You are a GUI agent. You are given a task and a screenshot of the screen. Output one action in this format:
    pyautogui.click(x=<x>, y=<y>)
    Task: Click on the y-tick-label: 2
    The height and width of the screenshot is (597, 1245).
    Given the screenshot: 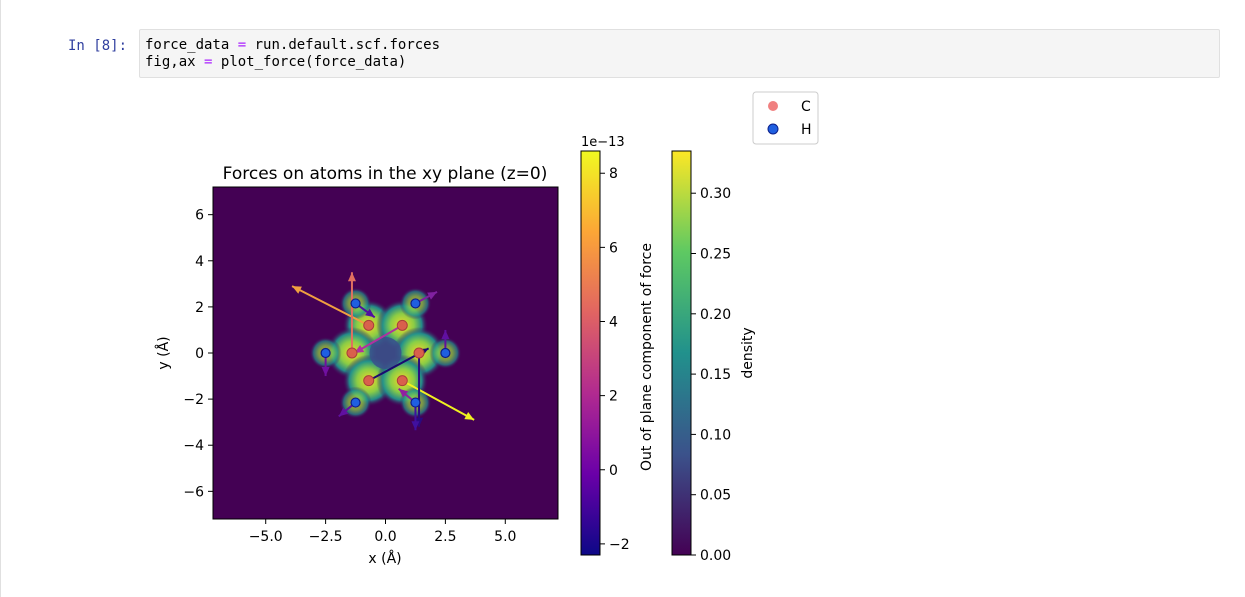 What is the action you would take?
    pyautogui.click(x=199, y=308)
    